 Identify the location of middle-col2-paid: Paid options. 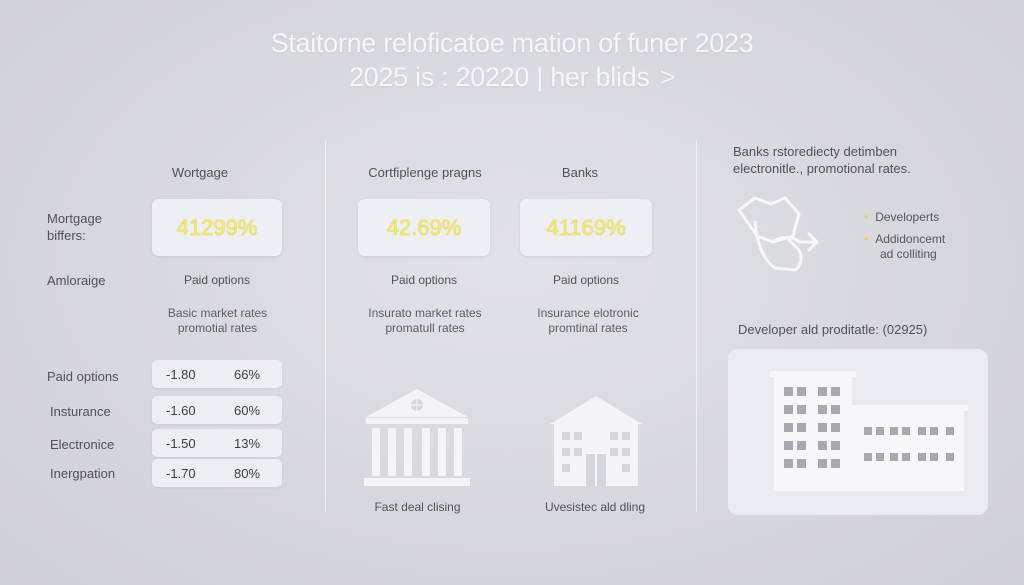
(586, 280).